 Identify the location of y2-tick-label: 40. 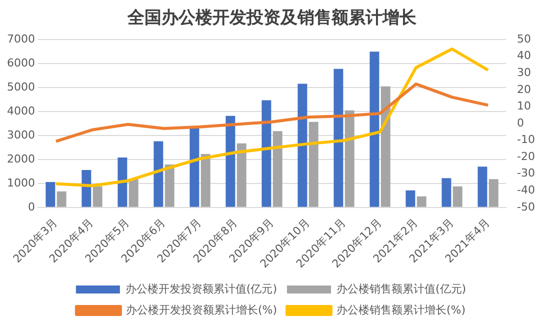
(524, 55).